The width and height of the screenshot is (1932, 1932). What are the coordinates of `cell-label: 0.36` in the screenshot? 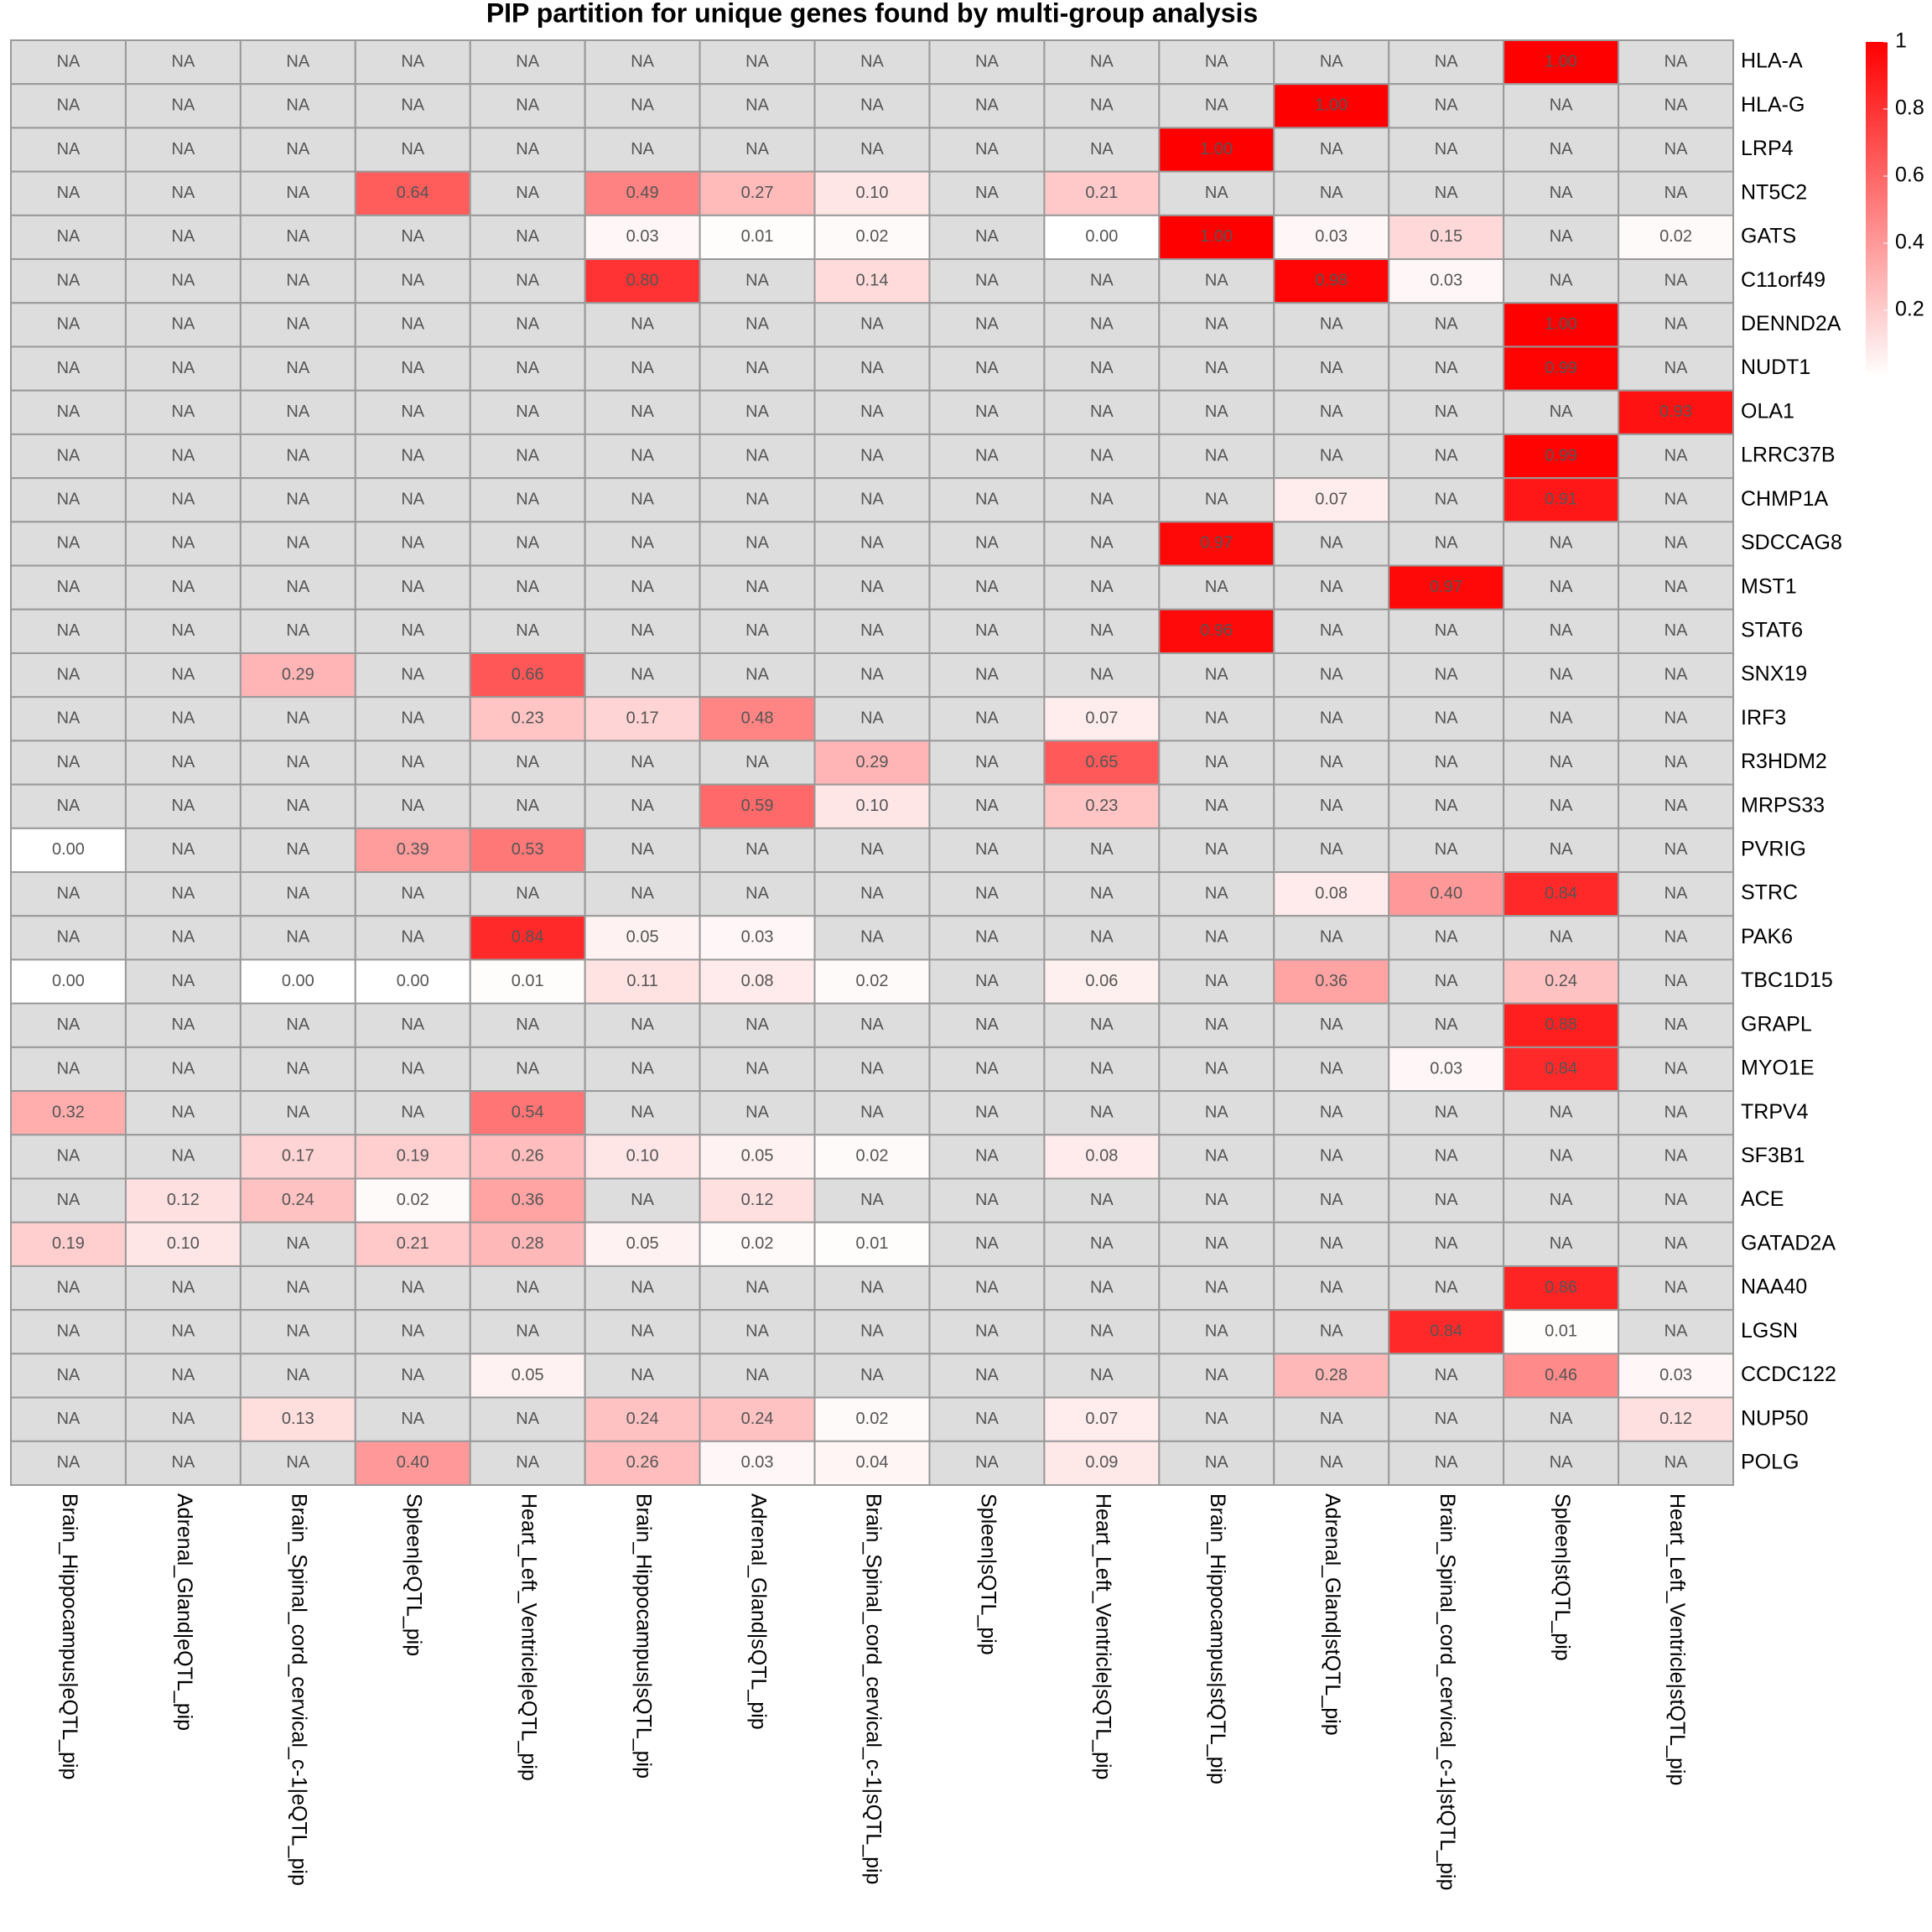 It's located at (1331, 981).